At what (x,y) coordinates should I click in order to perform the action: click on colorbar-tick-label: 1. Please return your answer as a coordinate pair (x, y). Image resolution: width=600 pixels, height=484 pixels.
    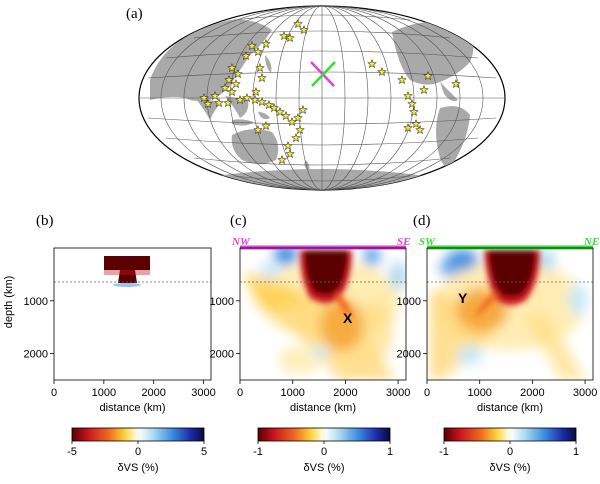
    Looking at the image, I should click on (390, 452).